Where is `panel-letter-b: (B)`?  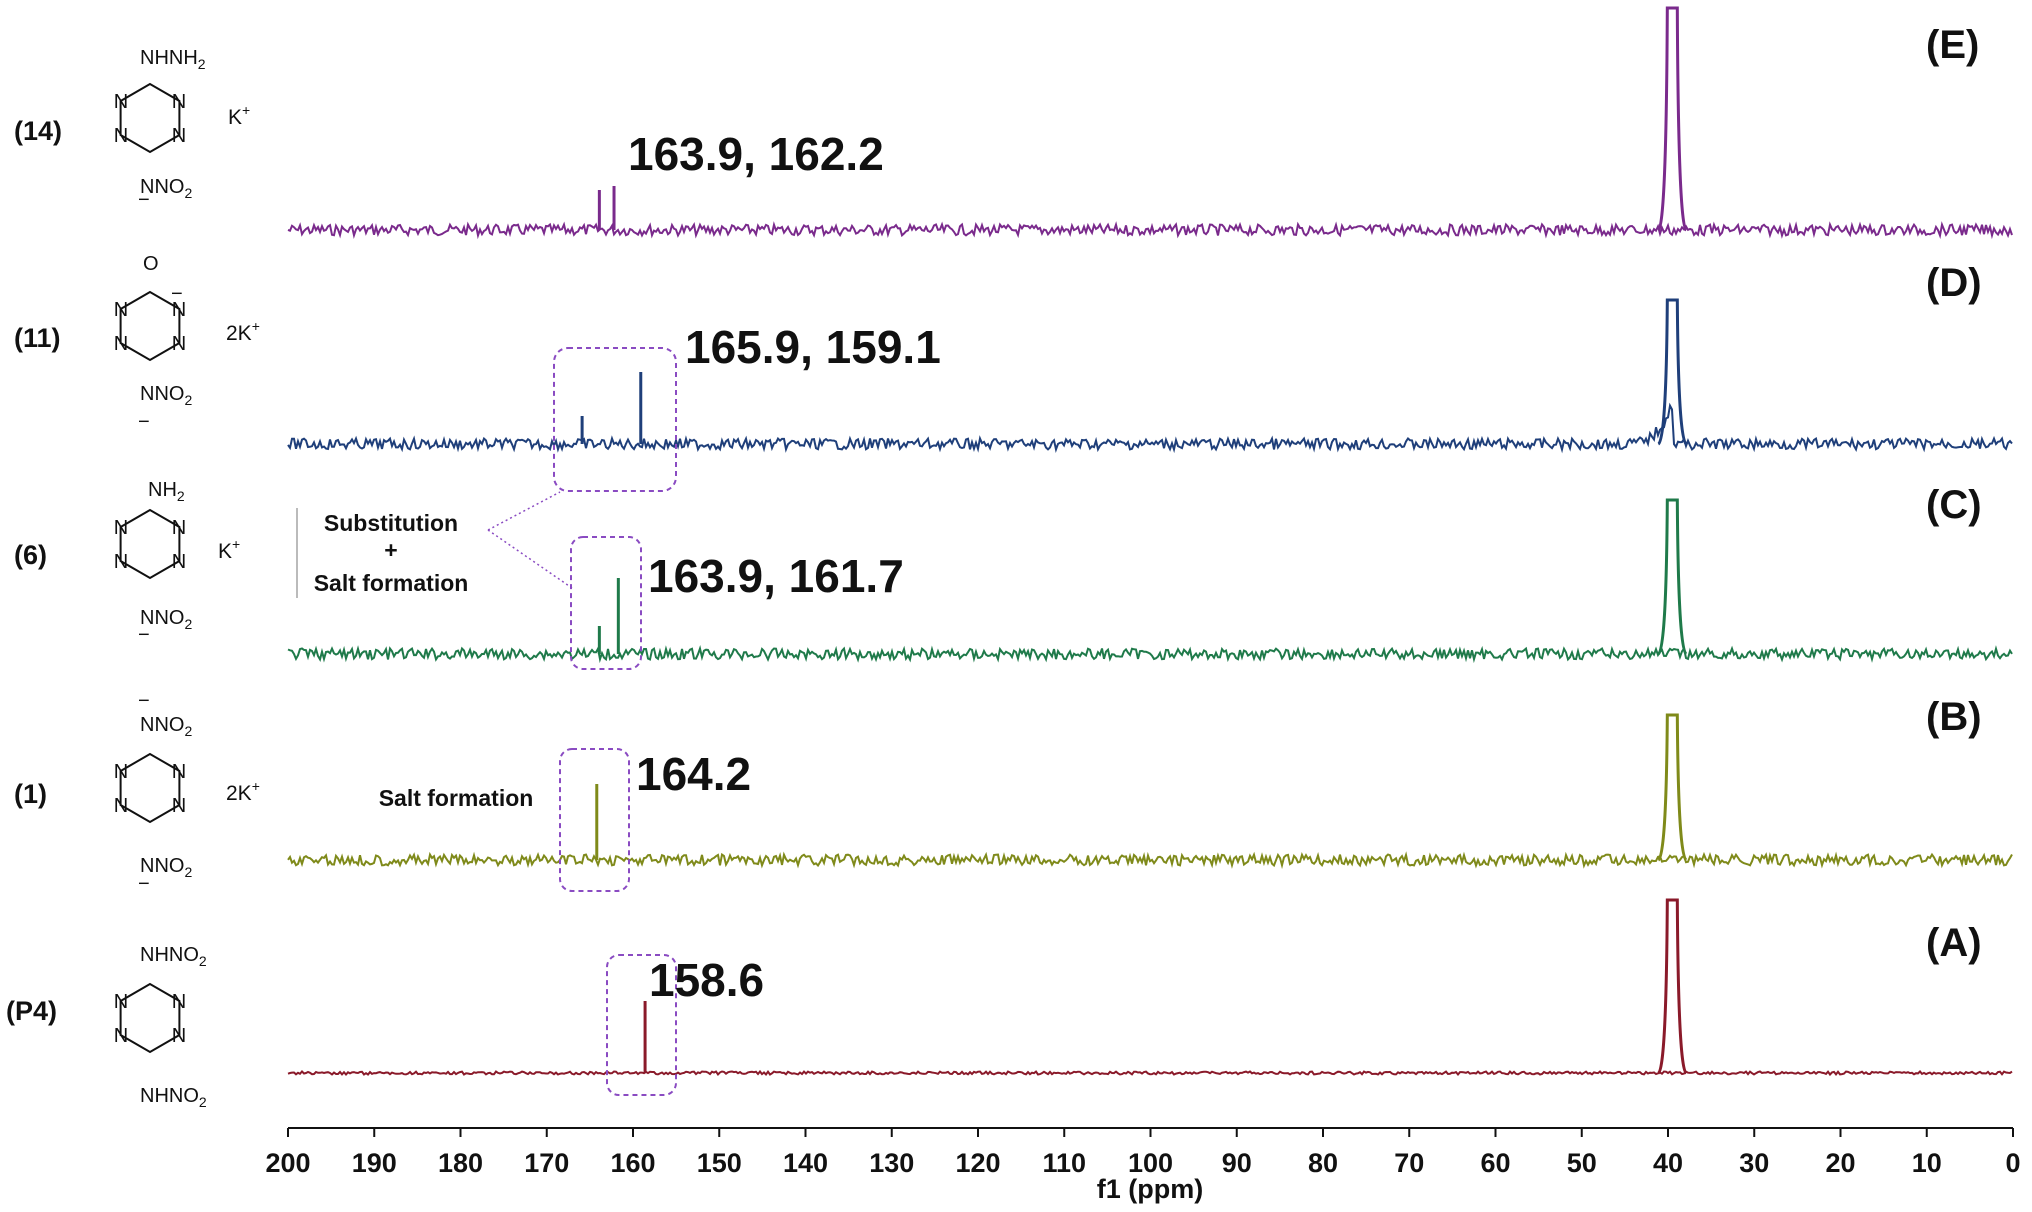 panel-letter-b: (B) is located at coordinates (1954, 717).